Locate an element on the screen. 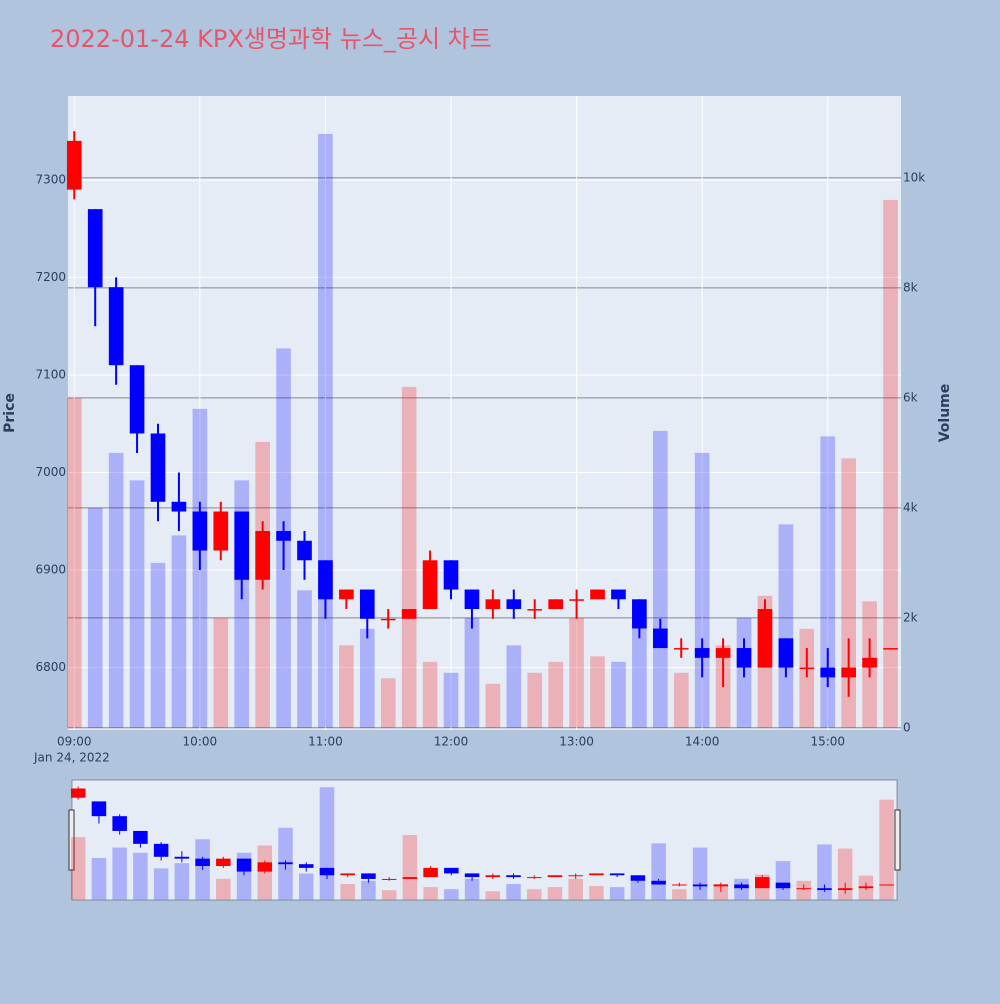  y2-tick-label: 10k is located at coordinates (914, 177).